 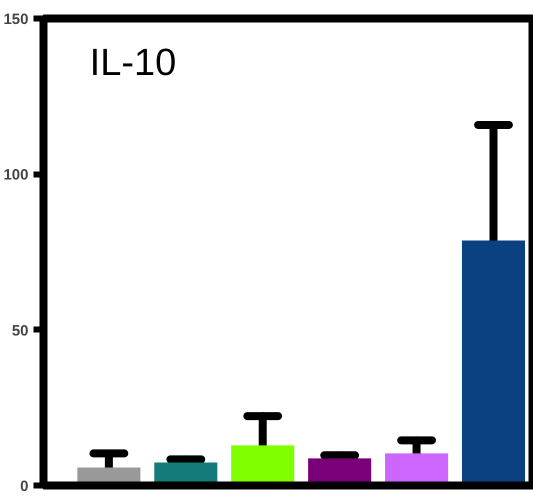 What do you see at coordinates (20, 331) in the screenshot?
I see `y-tick-label: 50` at bounding box center [20, 331].